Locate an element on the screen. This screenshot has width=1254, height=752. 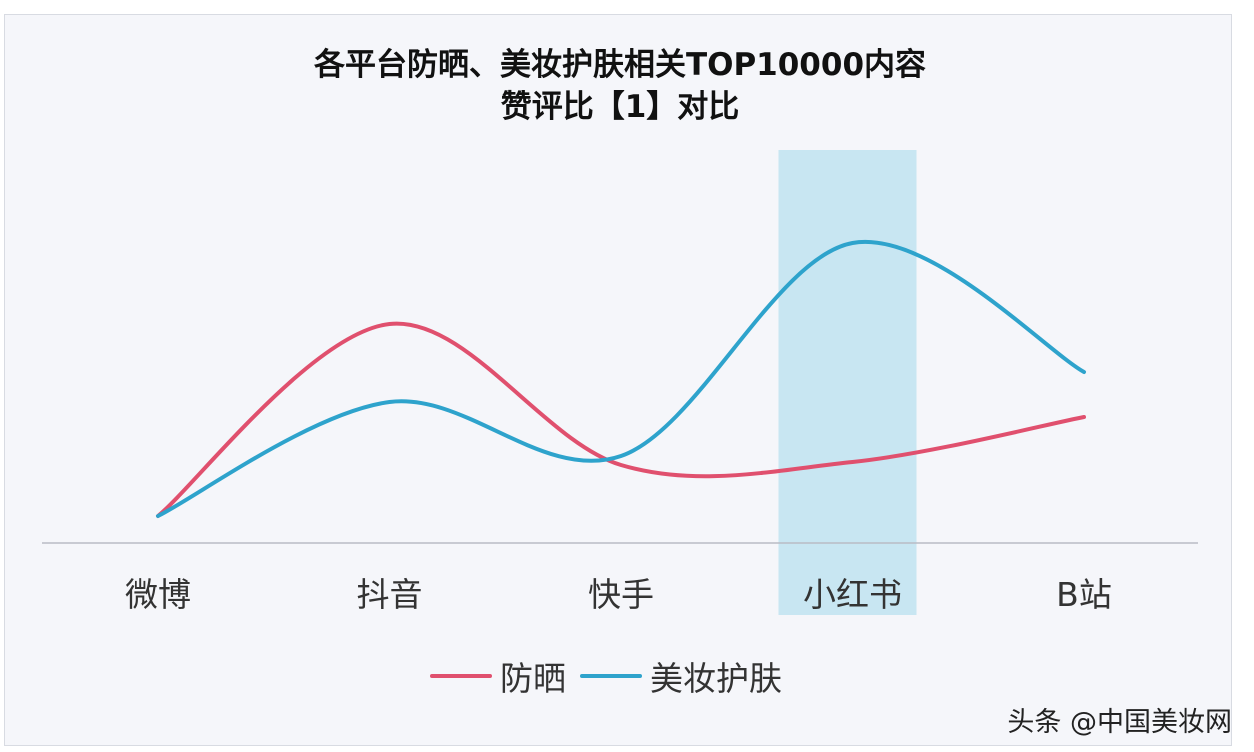
watermark: 头条 @中国美妆网 is located at coordinates (1119, 722).